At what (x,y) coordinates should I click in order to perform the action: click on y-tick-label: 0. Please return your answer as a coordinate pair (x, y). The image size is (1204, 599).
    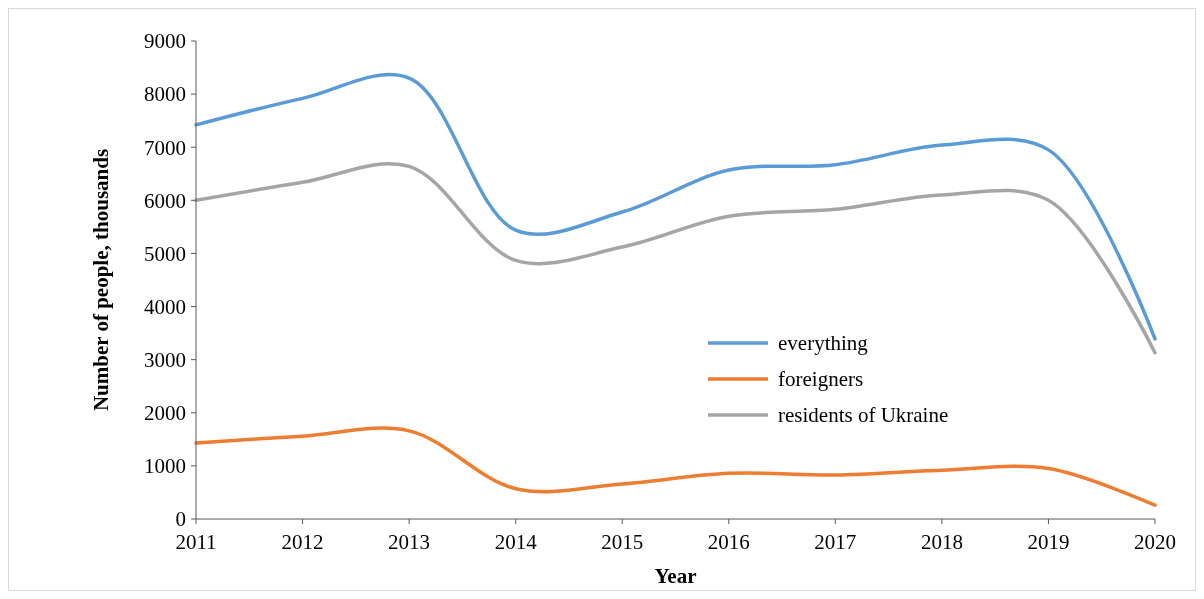
    Looking at the image, I should click on (180, 519).